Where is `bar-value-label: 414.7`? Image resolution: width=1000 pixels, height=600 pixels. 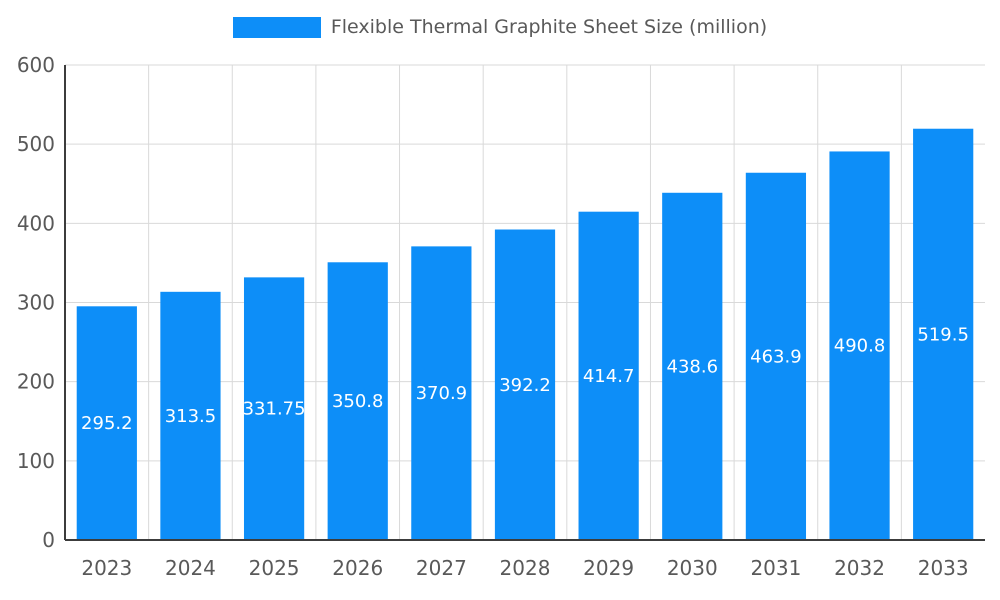
bar-value-label: 414.7 is located at coordinates (609, 376).